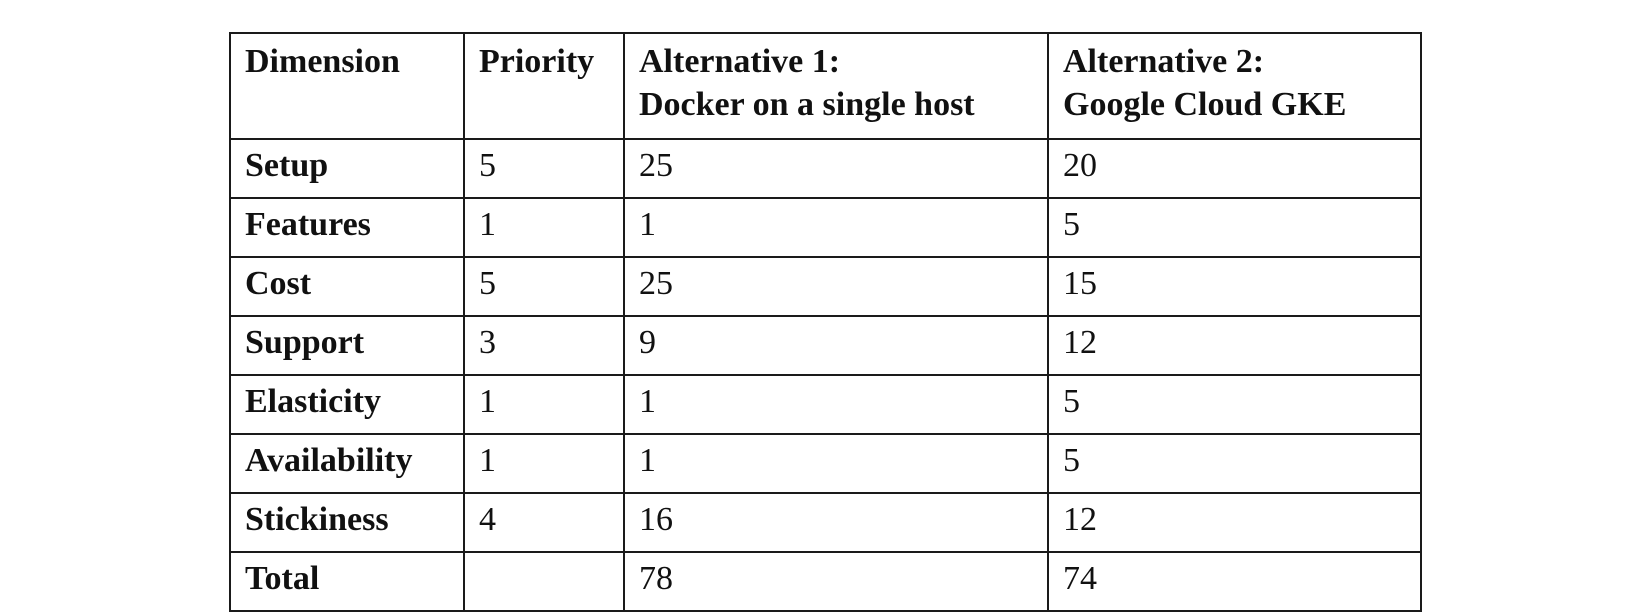 Image resolution: width=1650 pixels, height=612 pixels. I want to click on alternative-2-total-cell: 74, so click(1234, 581).